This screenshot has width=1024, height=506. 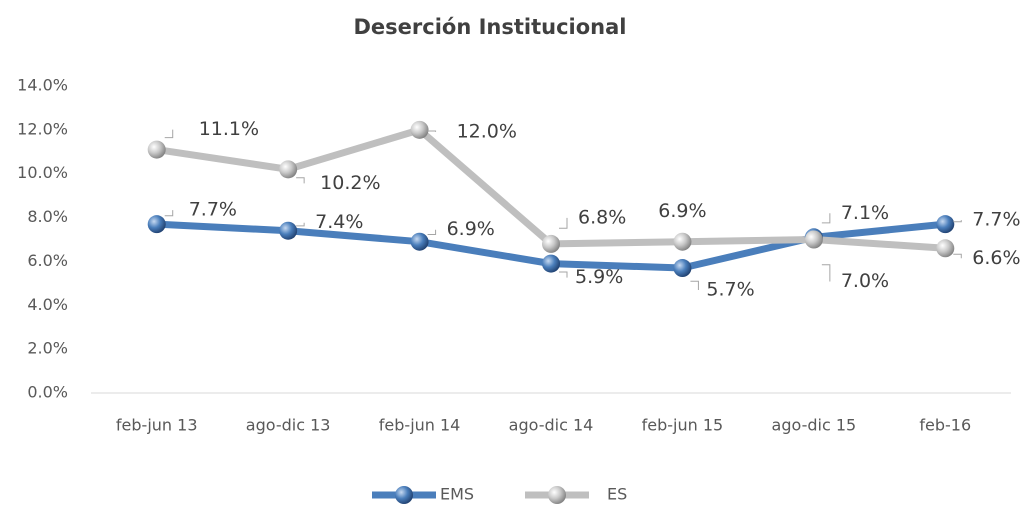 I want to click on x-tick-label: feb-jun 14, so click(x=420, y=425).